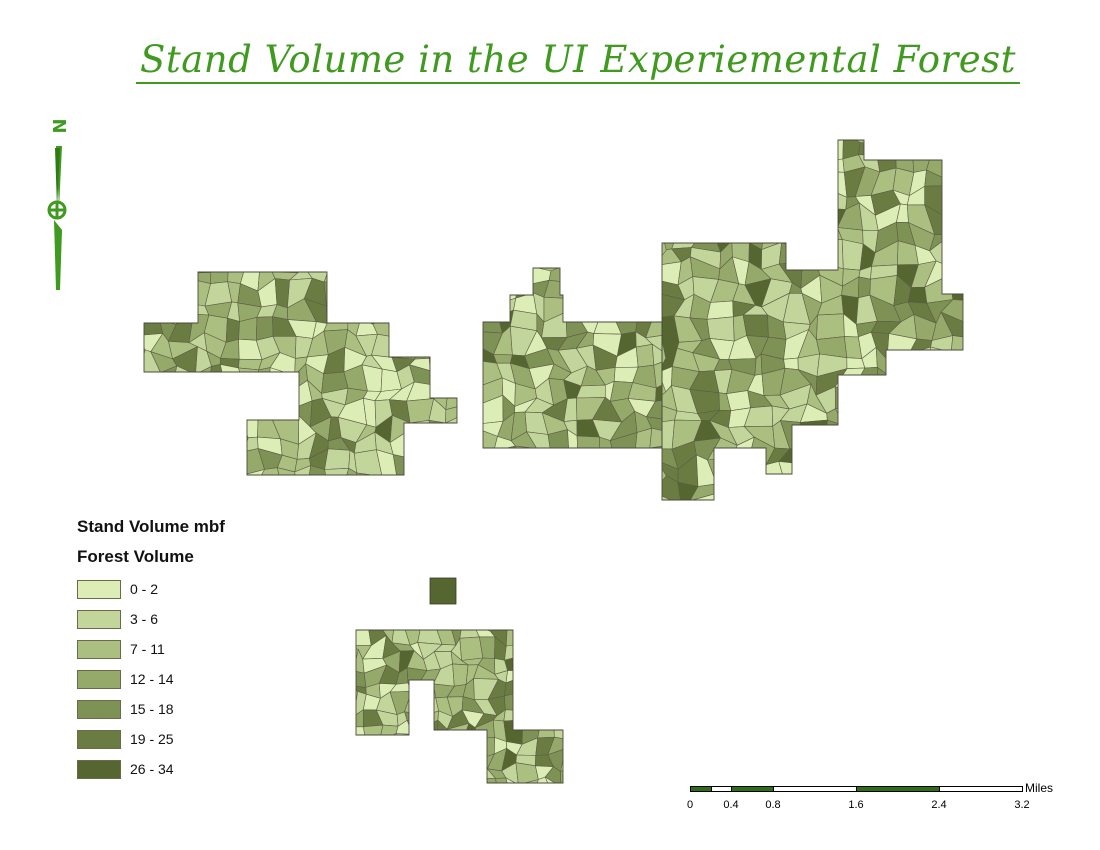  I want to click on legend-label: 0 - 2, so click(144, 589).